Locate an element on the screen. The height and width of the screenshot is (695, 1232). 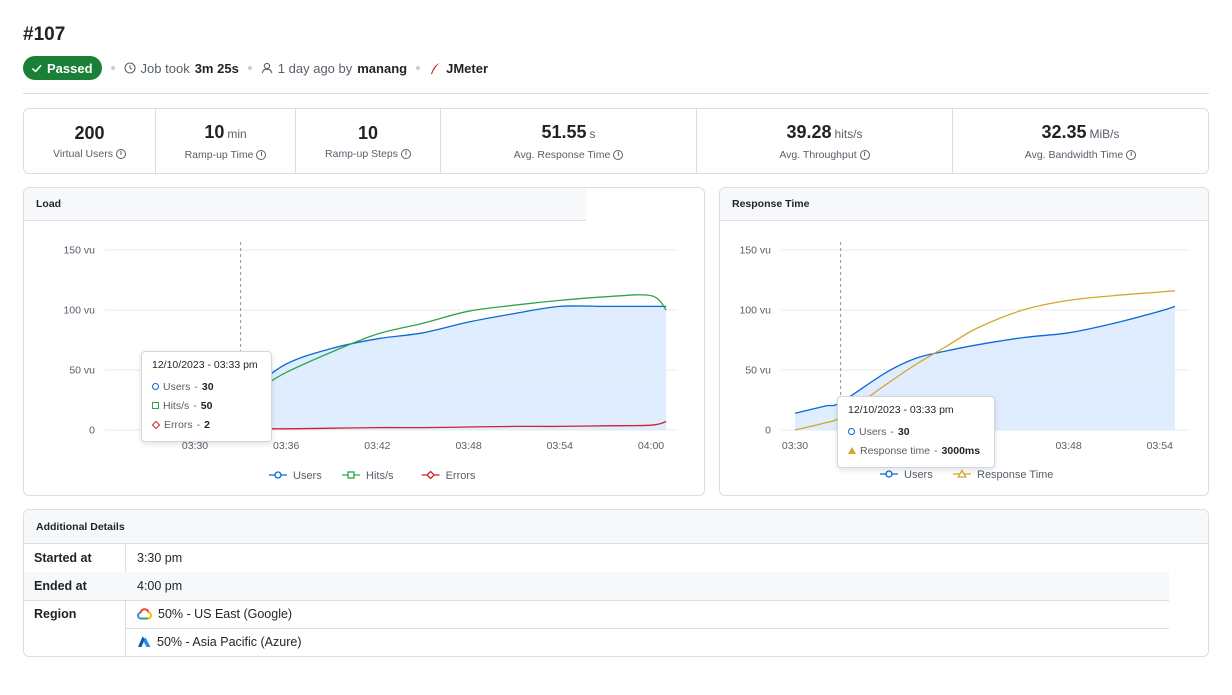
tooltip-label: Response time is located at coordinates (895, 450).